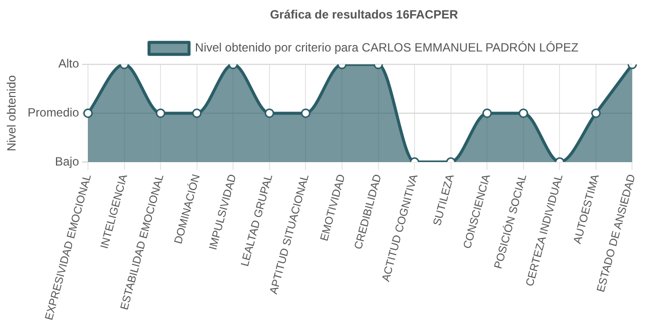 This screenshot has width=648, height=324. Describe the element at coordinates (54, 113) in the screenshot. I see `text: Promedio` at that location.